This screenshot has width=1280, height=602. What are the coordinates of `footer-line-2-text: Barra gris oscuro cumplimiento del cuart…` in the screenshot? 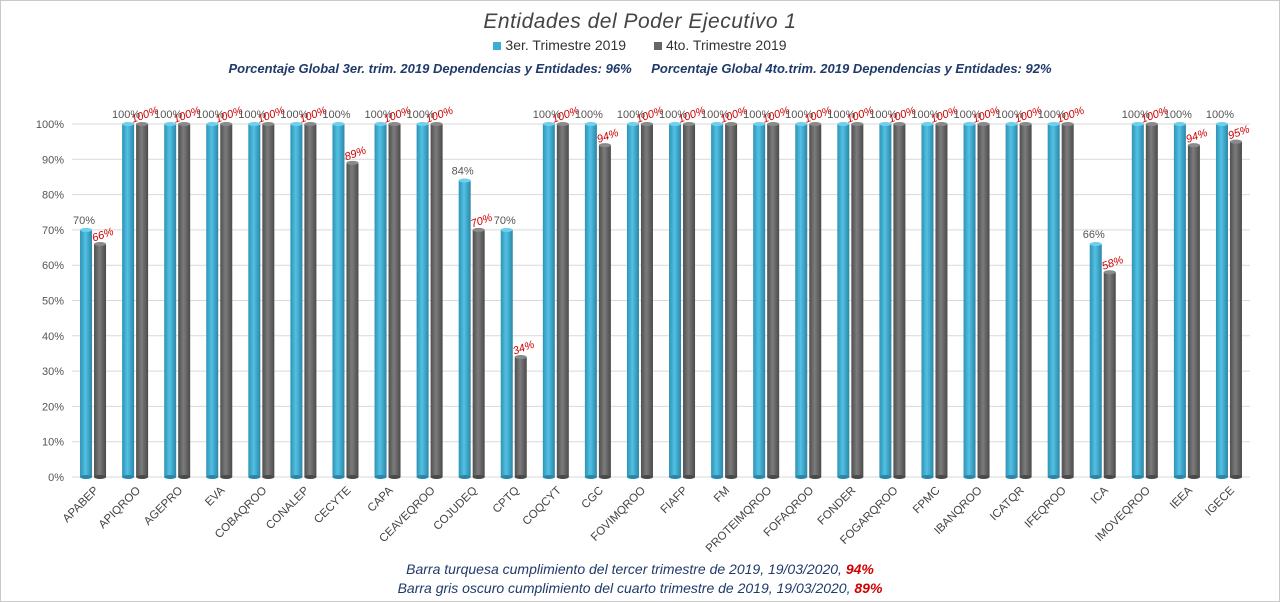 It's located at (626, 588).